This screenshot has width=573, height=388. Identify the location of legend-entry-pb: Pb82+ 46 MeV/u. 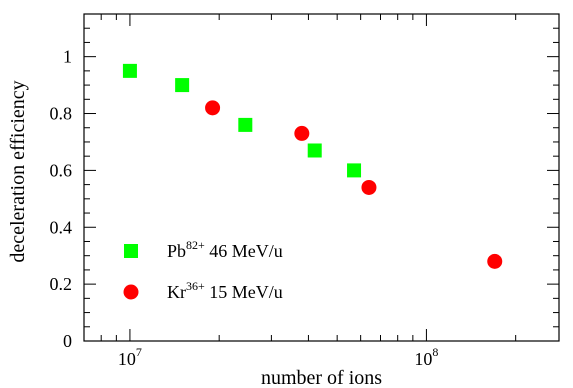
(203, 249).